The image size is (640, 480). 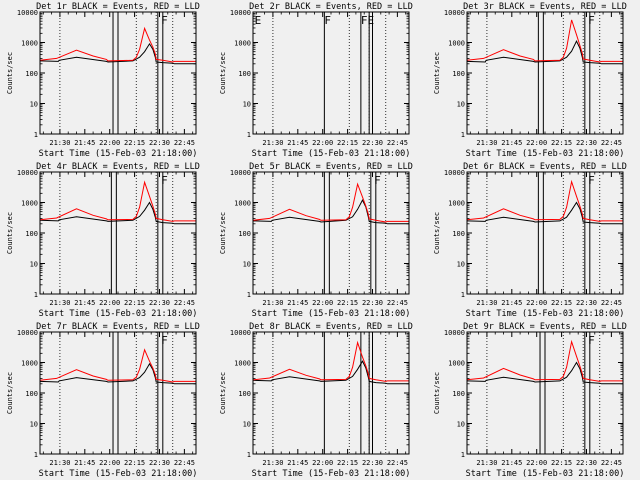 I want to click on panel-title: Det 1r BLACK = Events, RED = LLD, so click(x=118, y=7).